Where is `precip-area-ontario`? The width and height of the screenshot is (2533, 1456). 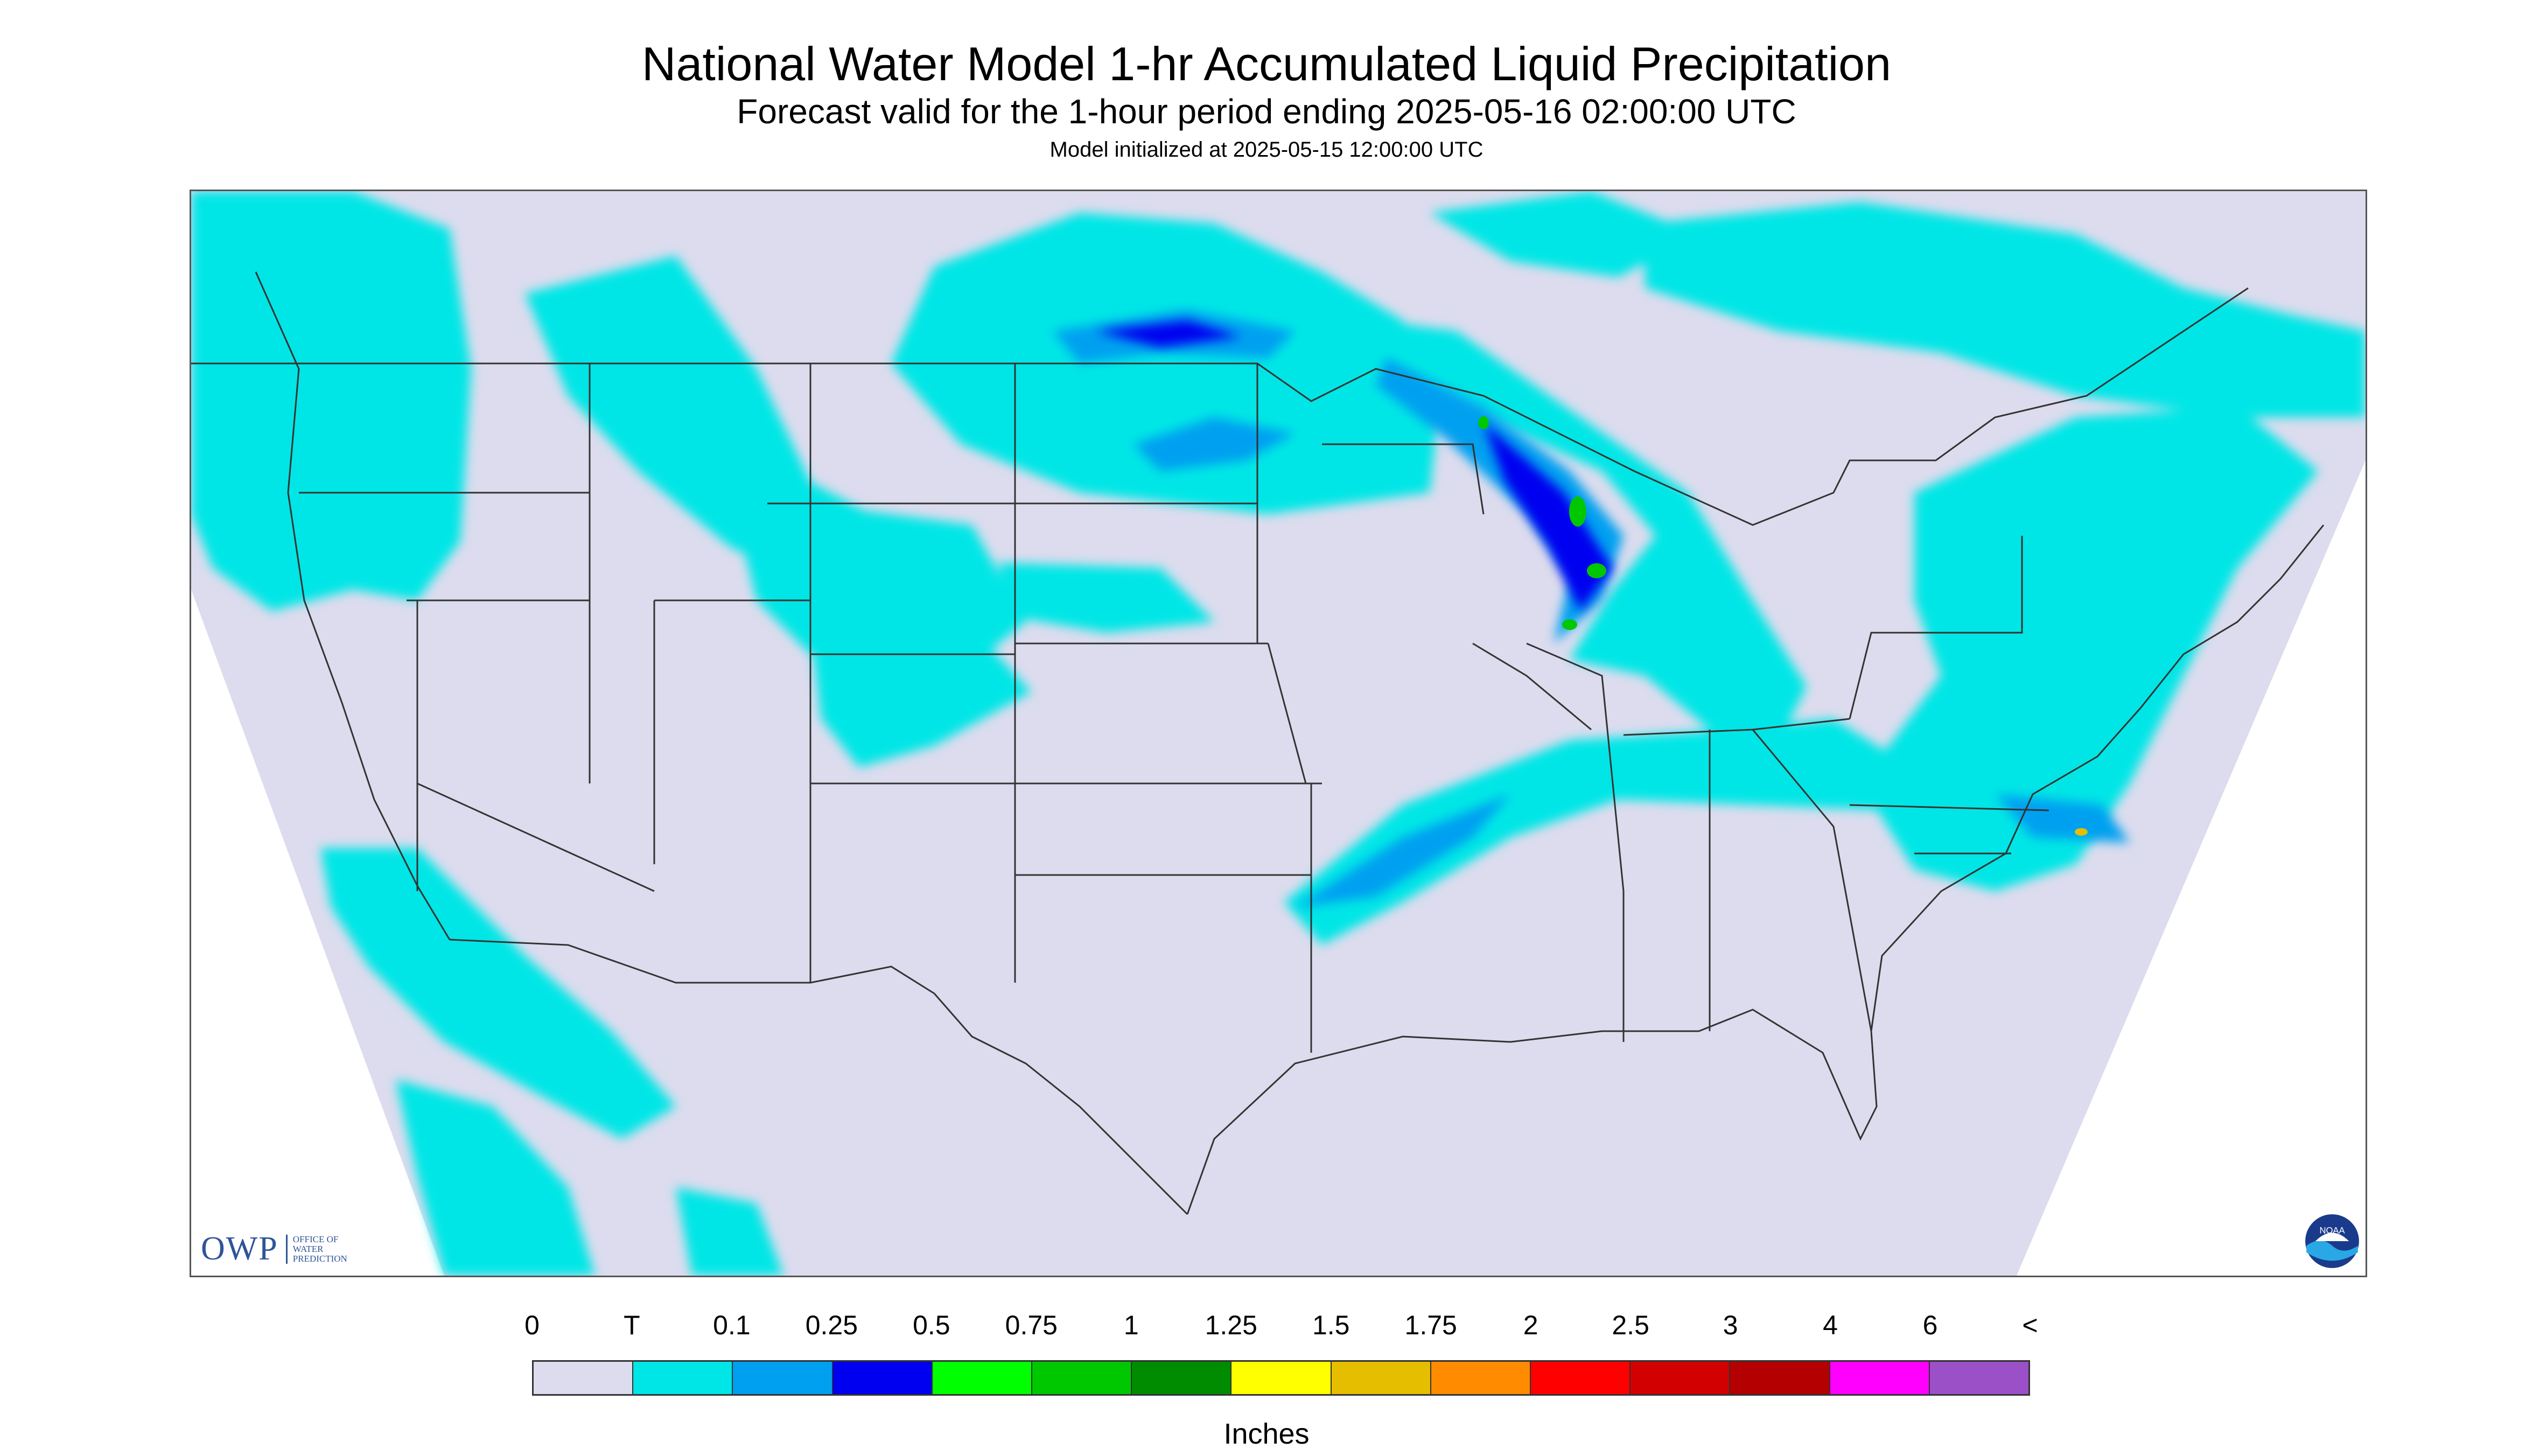
precip-area-ontario is located at coordinates (2005, 309).